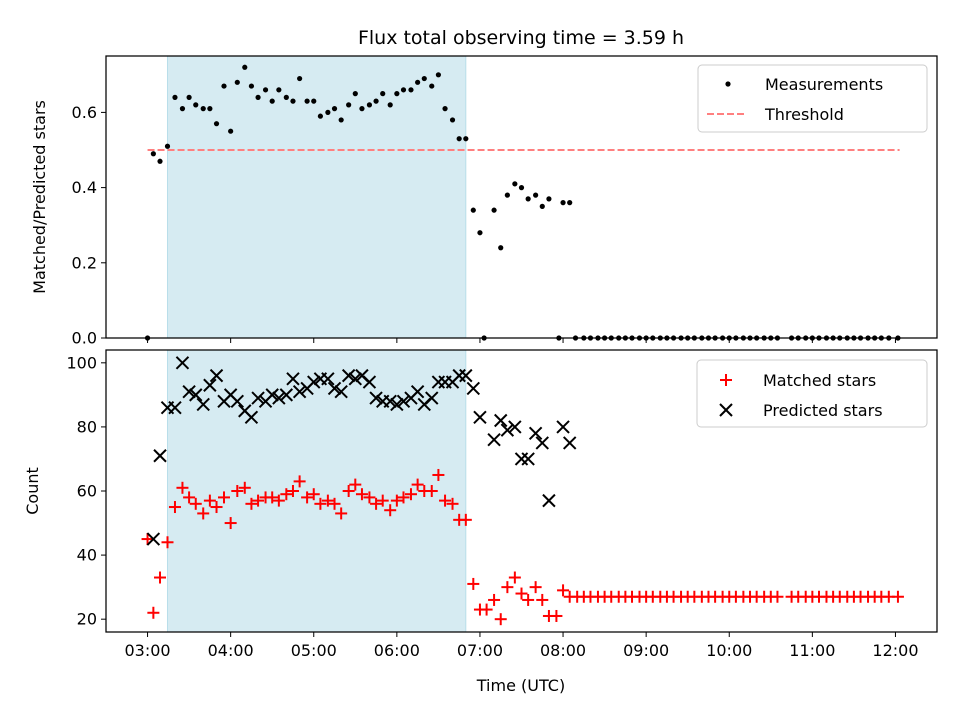 Image resolution: width=960 pixels, height=720 pixels. I want to click on bottom-x-axis-label: Time (UTC), so click(520, 685).